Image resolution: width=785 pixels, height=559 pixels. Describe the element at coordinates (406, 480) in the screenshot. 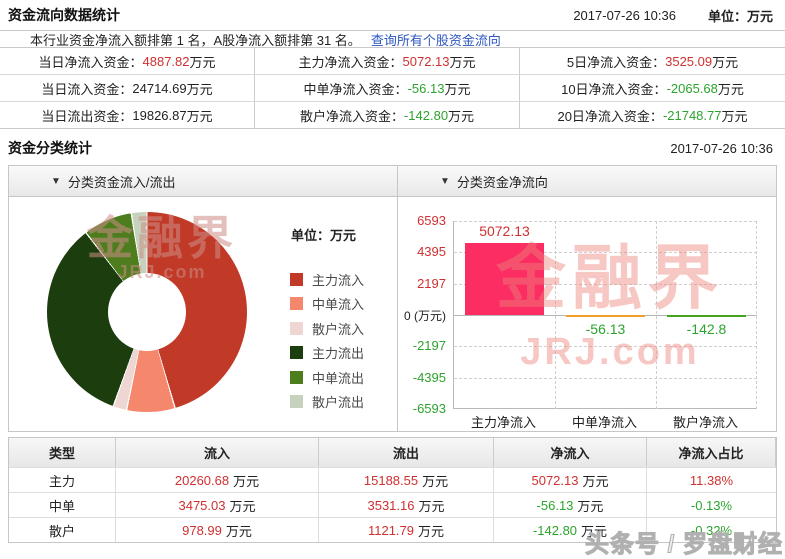

I see `cell-outflow: 15188.55 万元` at that location.